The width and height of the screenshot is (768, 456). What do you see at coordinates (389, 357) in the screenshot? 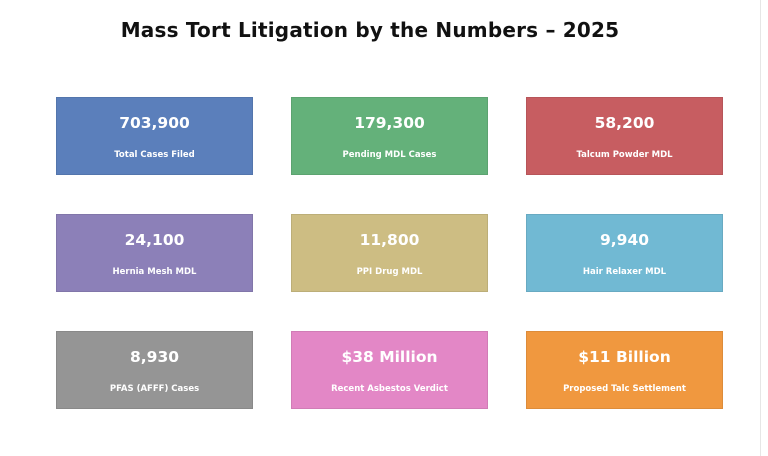
I see `stat-value: $38 Million` at bounding box center [389, 357].